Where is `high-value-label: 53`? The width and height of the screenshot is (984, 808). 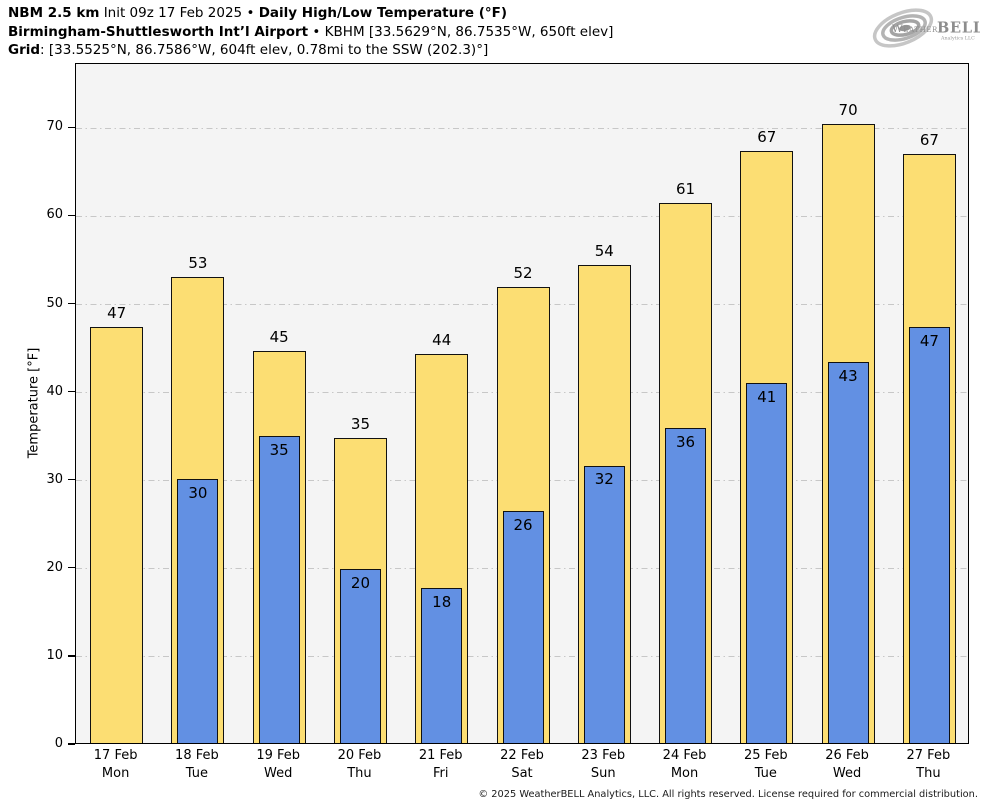 high-value-label: 53 is located at coordinates (198, 262).